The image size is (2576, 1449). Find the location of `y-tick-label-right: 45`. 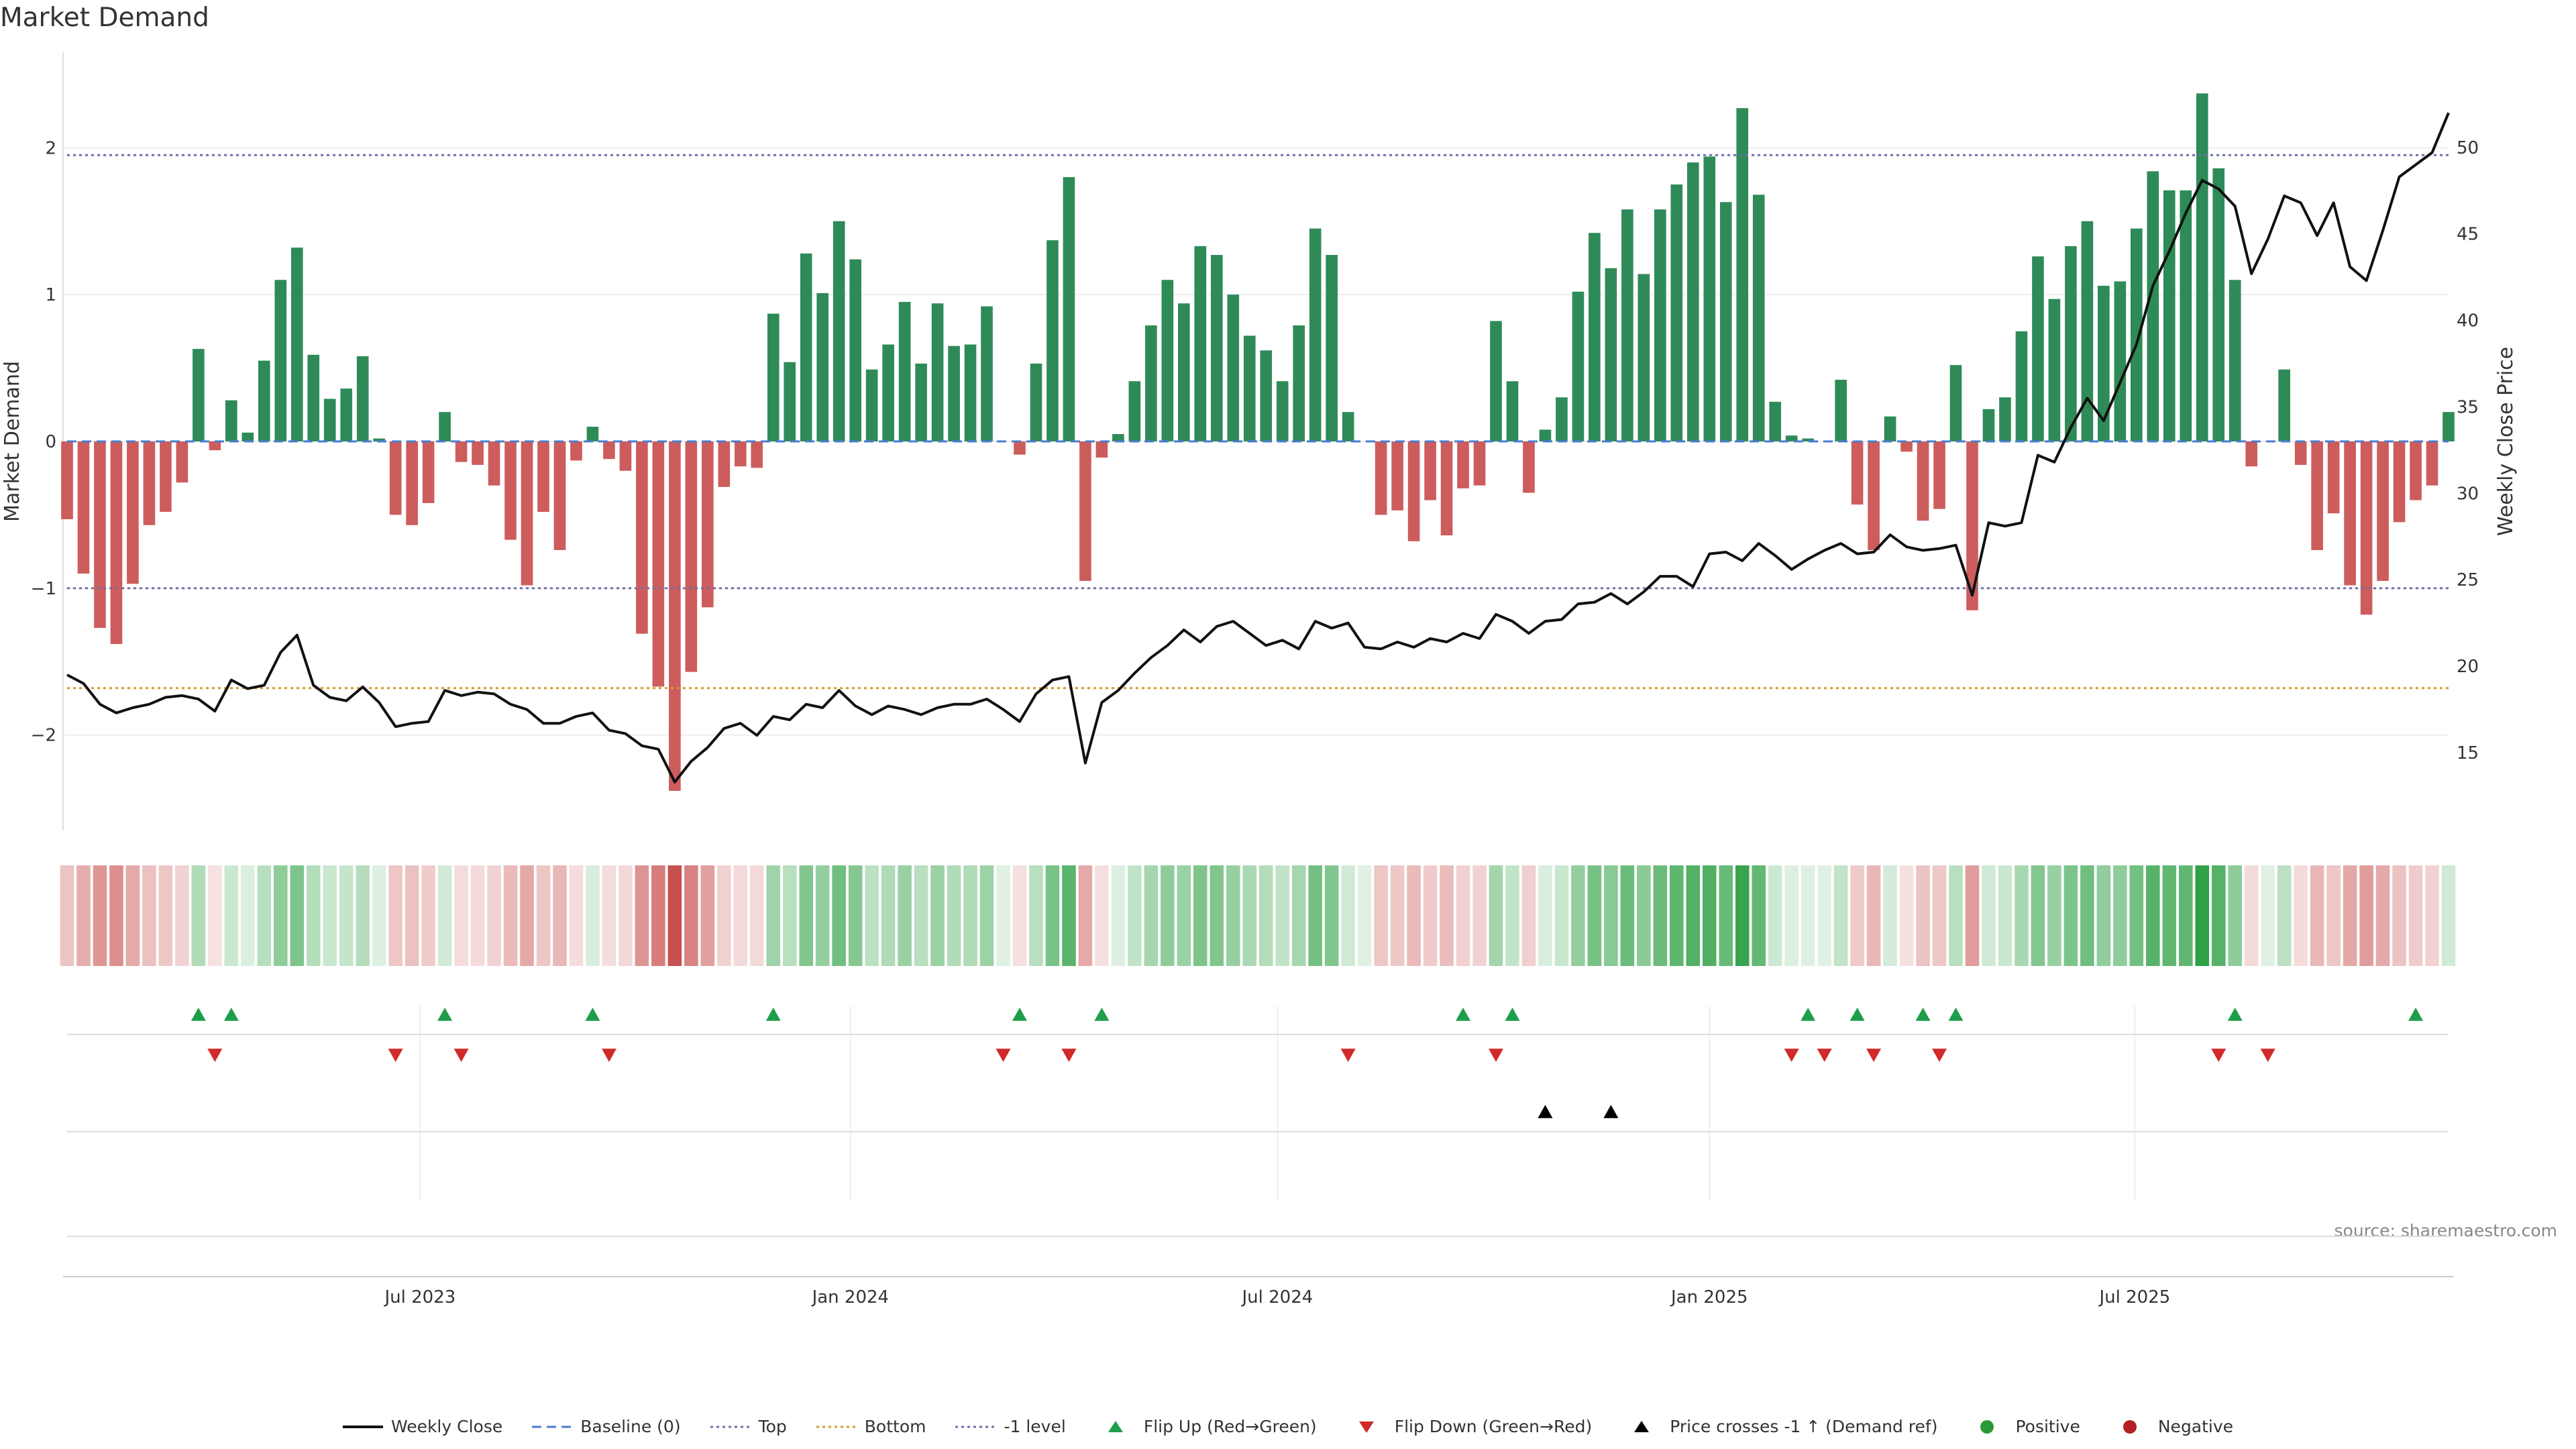

y-tick-label-right: 45 is located at coordinates (2468, 235).